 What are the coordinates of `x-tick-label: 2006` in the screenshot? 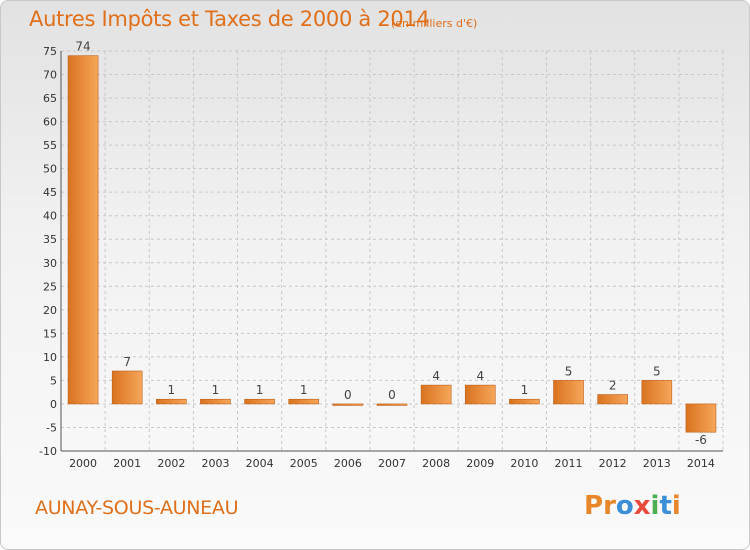 It's located at (348, 463).